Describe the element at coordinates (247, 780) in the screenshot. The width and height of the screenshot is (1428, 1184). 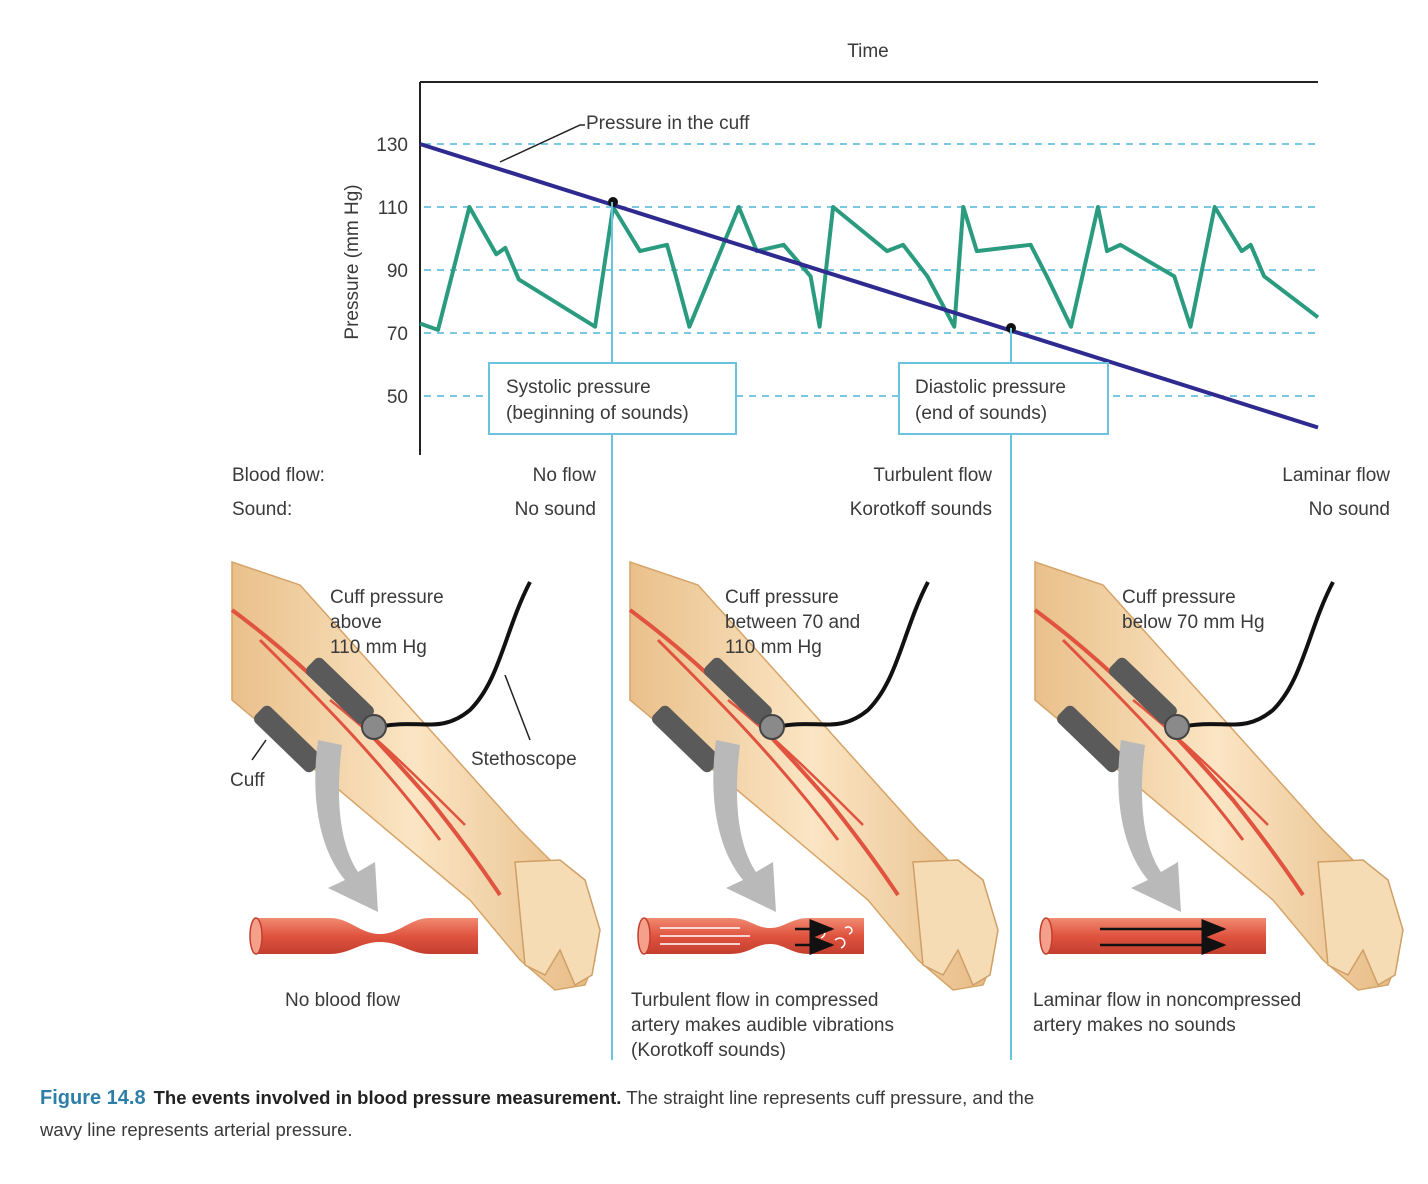
I see `cuff-callout: Cuff` at that location.